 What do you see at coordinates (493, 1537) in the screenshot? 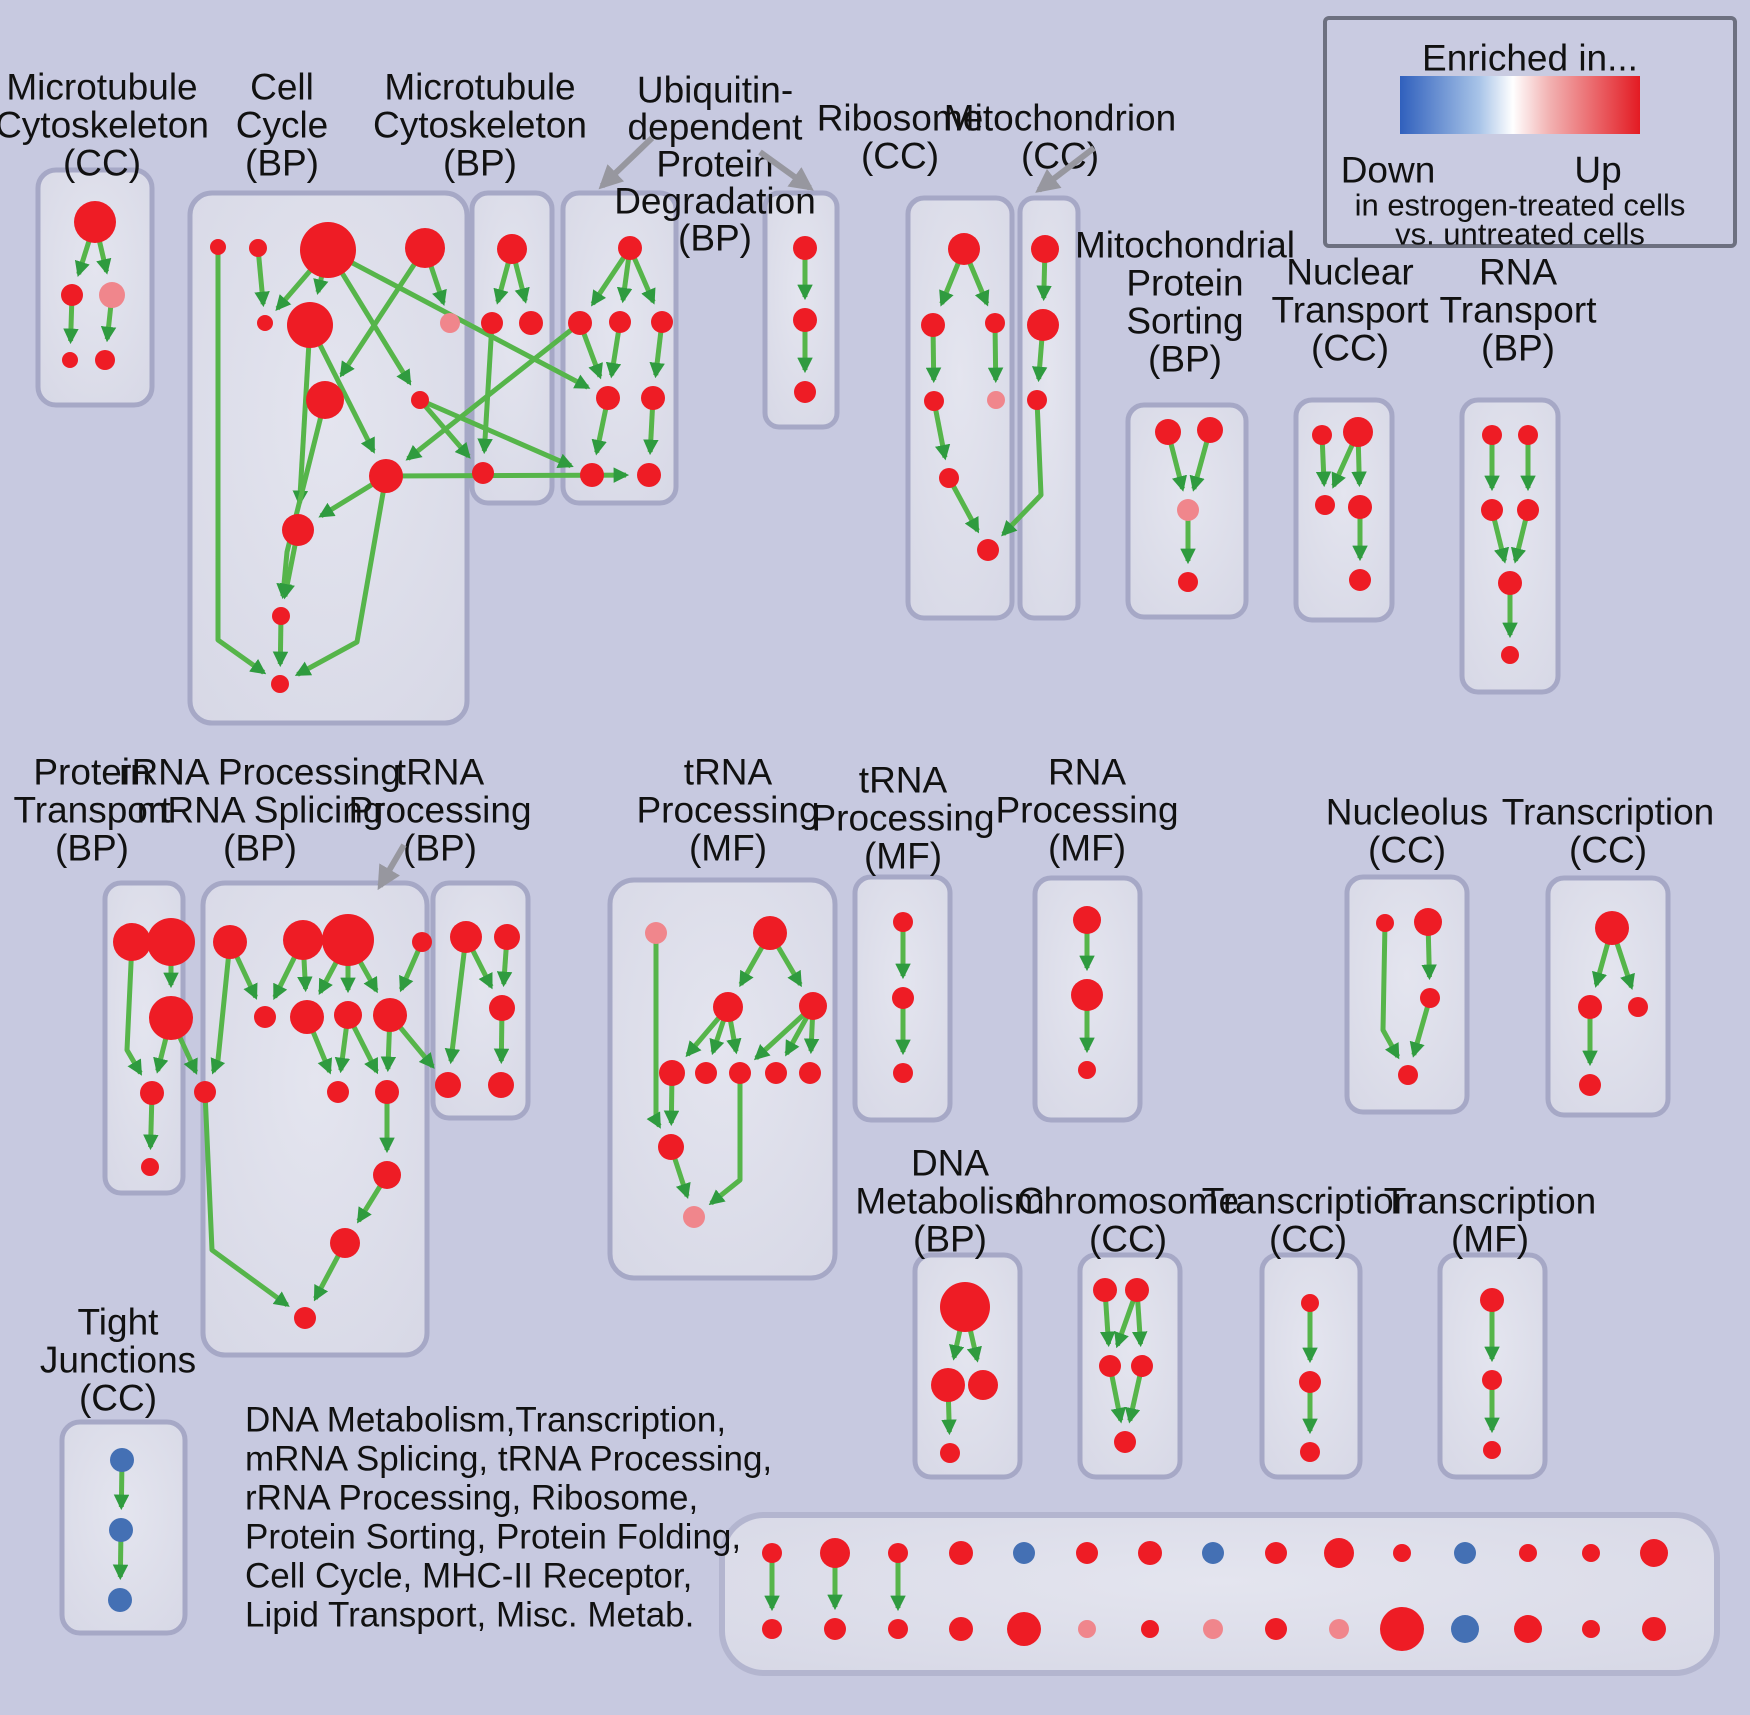
I see `footnote-line: Protein Sorting, Protein Folding,` at bounding box center [493, 1537].